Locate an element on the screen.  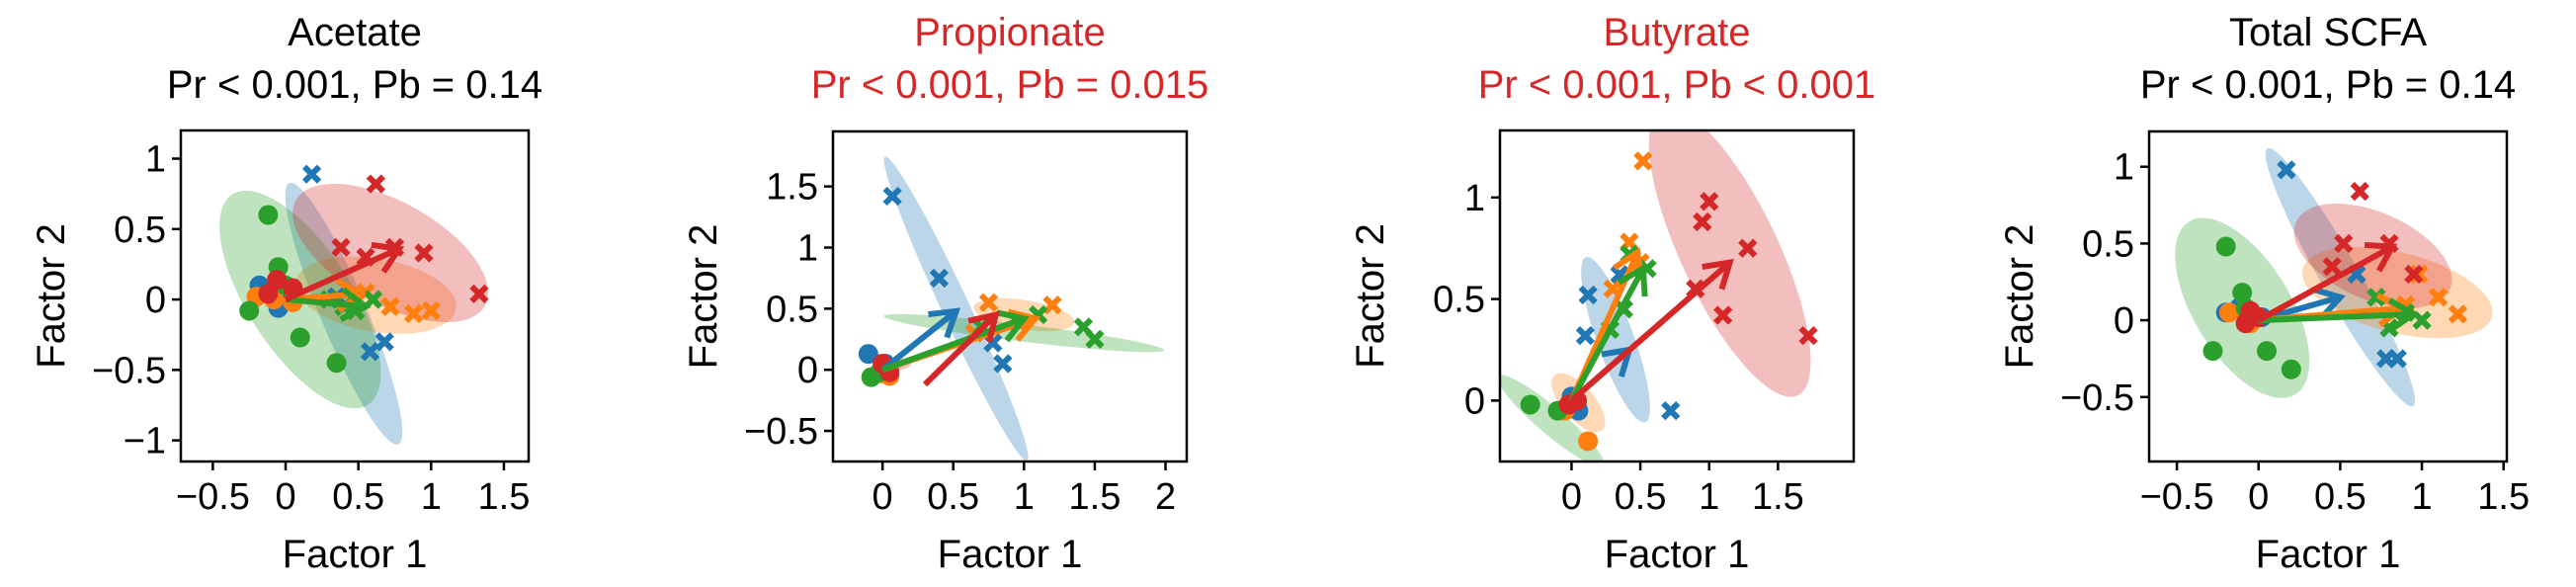
chart-subtitle: Pr < 0.001, Pb < 0.001 is located at coordinates (1677, 85).